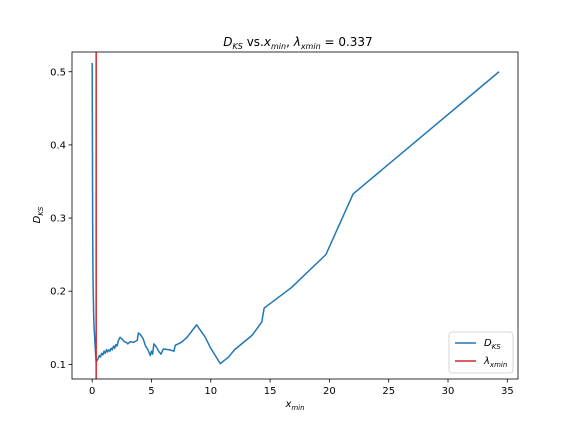 Image resolution: width=576 pixels, height=432 pixels. I want to click on x-tick-label: 20, so click(329, 391).